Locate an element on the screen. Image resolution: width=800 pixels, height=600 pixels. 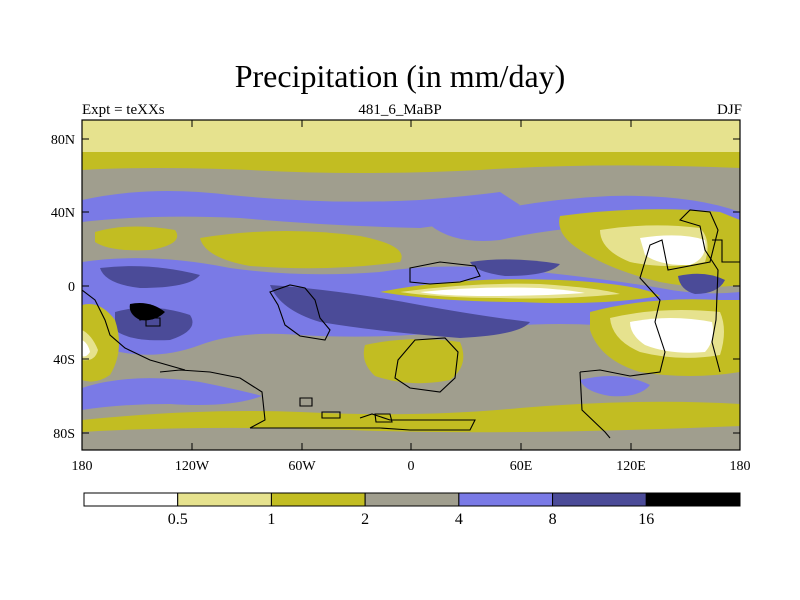
precip-wet-patch-africa is located at coordinates (515, 267).